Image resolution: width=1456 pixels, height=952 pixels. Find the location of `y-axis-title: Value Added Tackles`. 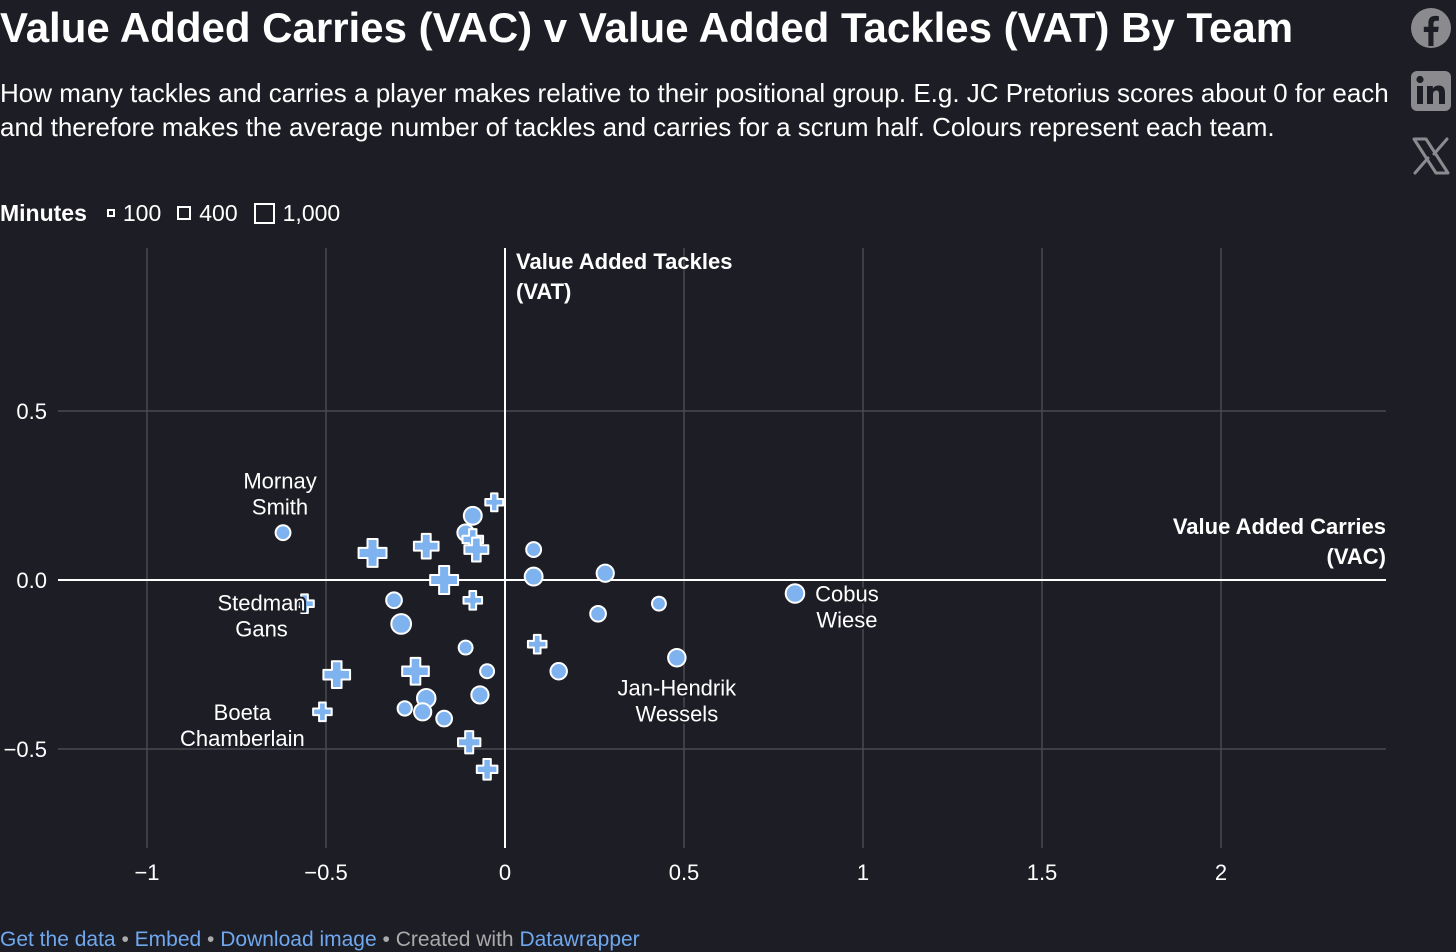

y-axis-title: Value Added Tackles is located at coordinates (624, 261).